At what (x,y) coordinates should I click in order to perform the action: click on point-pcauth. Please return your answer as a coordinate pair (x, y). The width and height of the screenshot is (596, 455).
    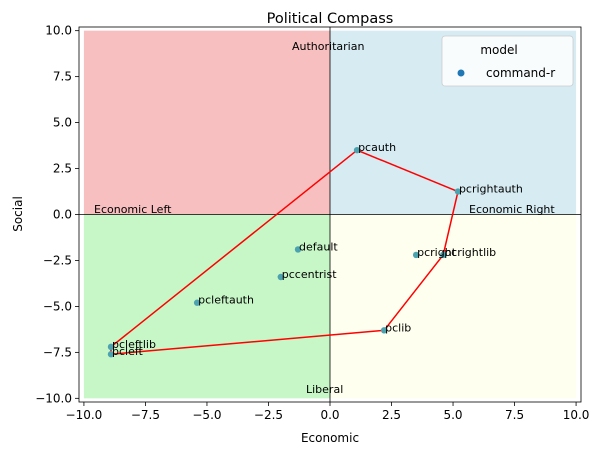
    Looking at the image, I should click on (357, 150).